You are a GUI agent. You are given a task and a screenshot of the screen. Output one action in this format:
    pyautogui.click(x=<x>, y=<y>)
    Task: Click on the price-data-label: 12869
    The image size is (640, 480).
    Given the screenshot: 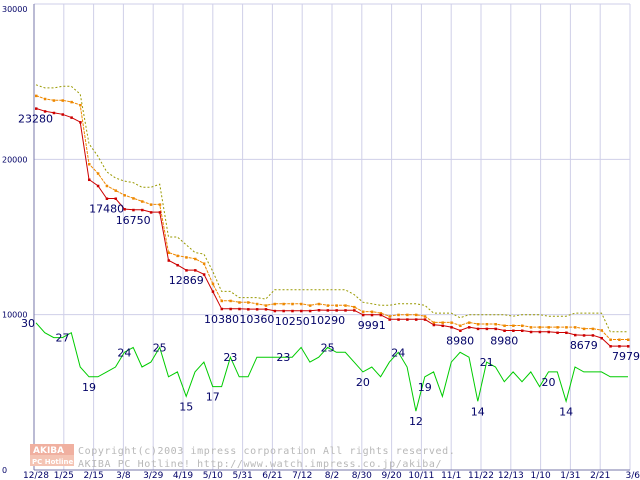 What is the action you would take?
    pyautogui.click(x=186, y=280)
    